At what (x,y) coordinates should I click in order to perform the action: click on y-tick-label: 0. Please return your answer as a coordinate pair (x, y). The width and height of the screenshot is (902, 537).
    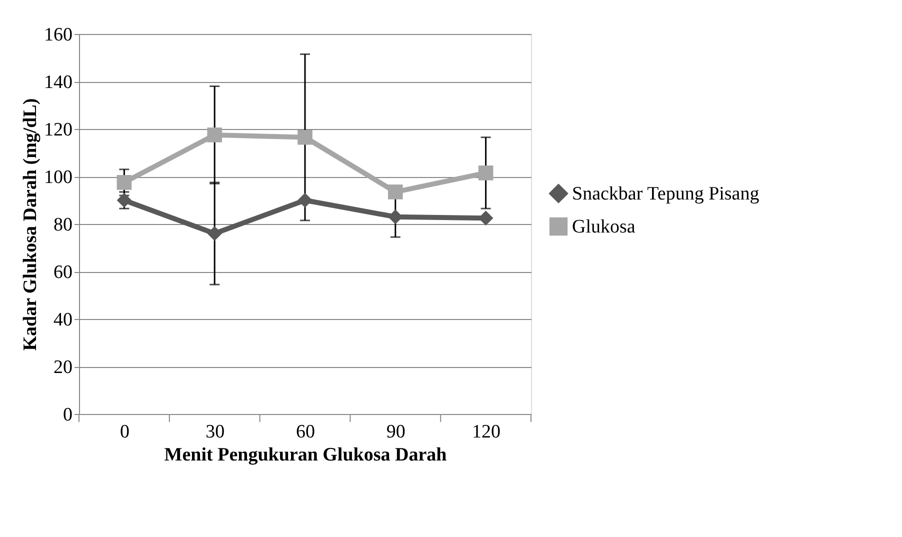
    Looking at the image, I should click on (67, 415).